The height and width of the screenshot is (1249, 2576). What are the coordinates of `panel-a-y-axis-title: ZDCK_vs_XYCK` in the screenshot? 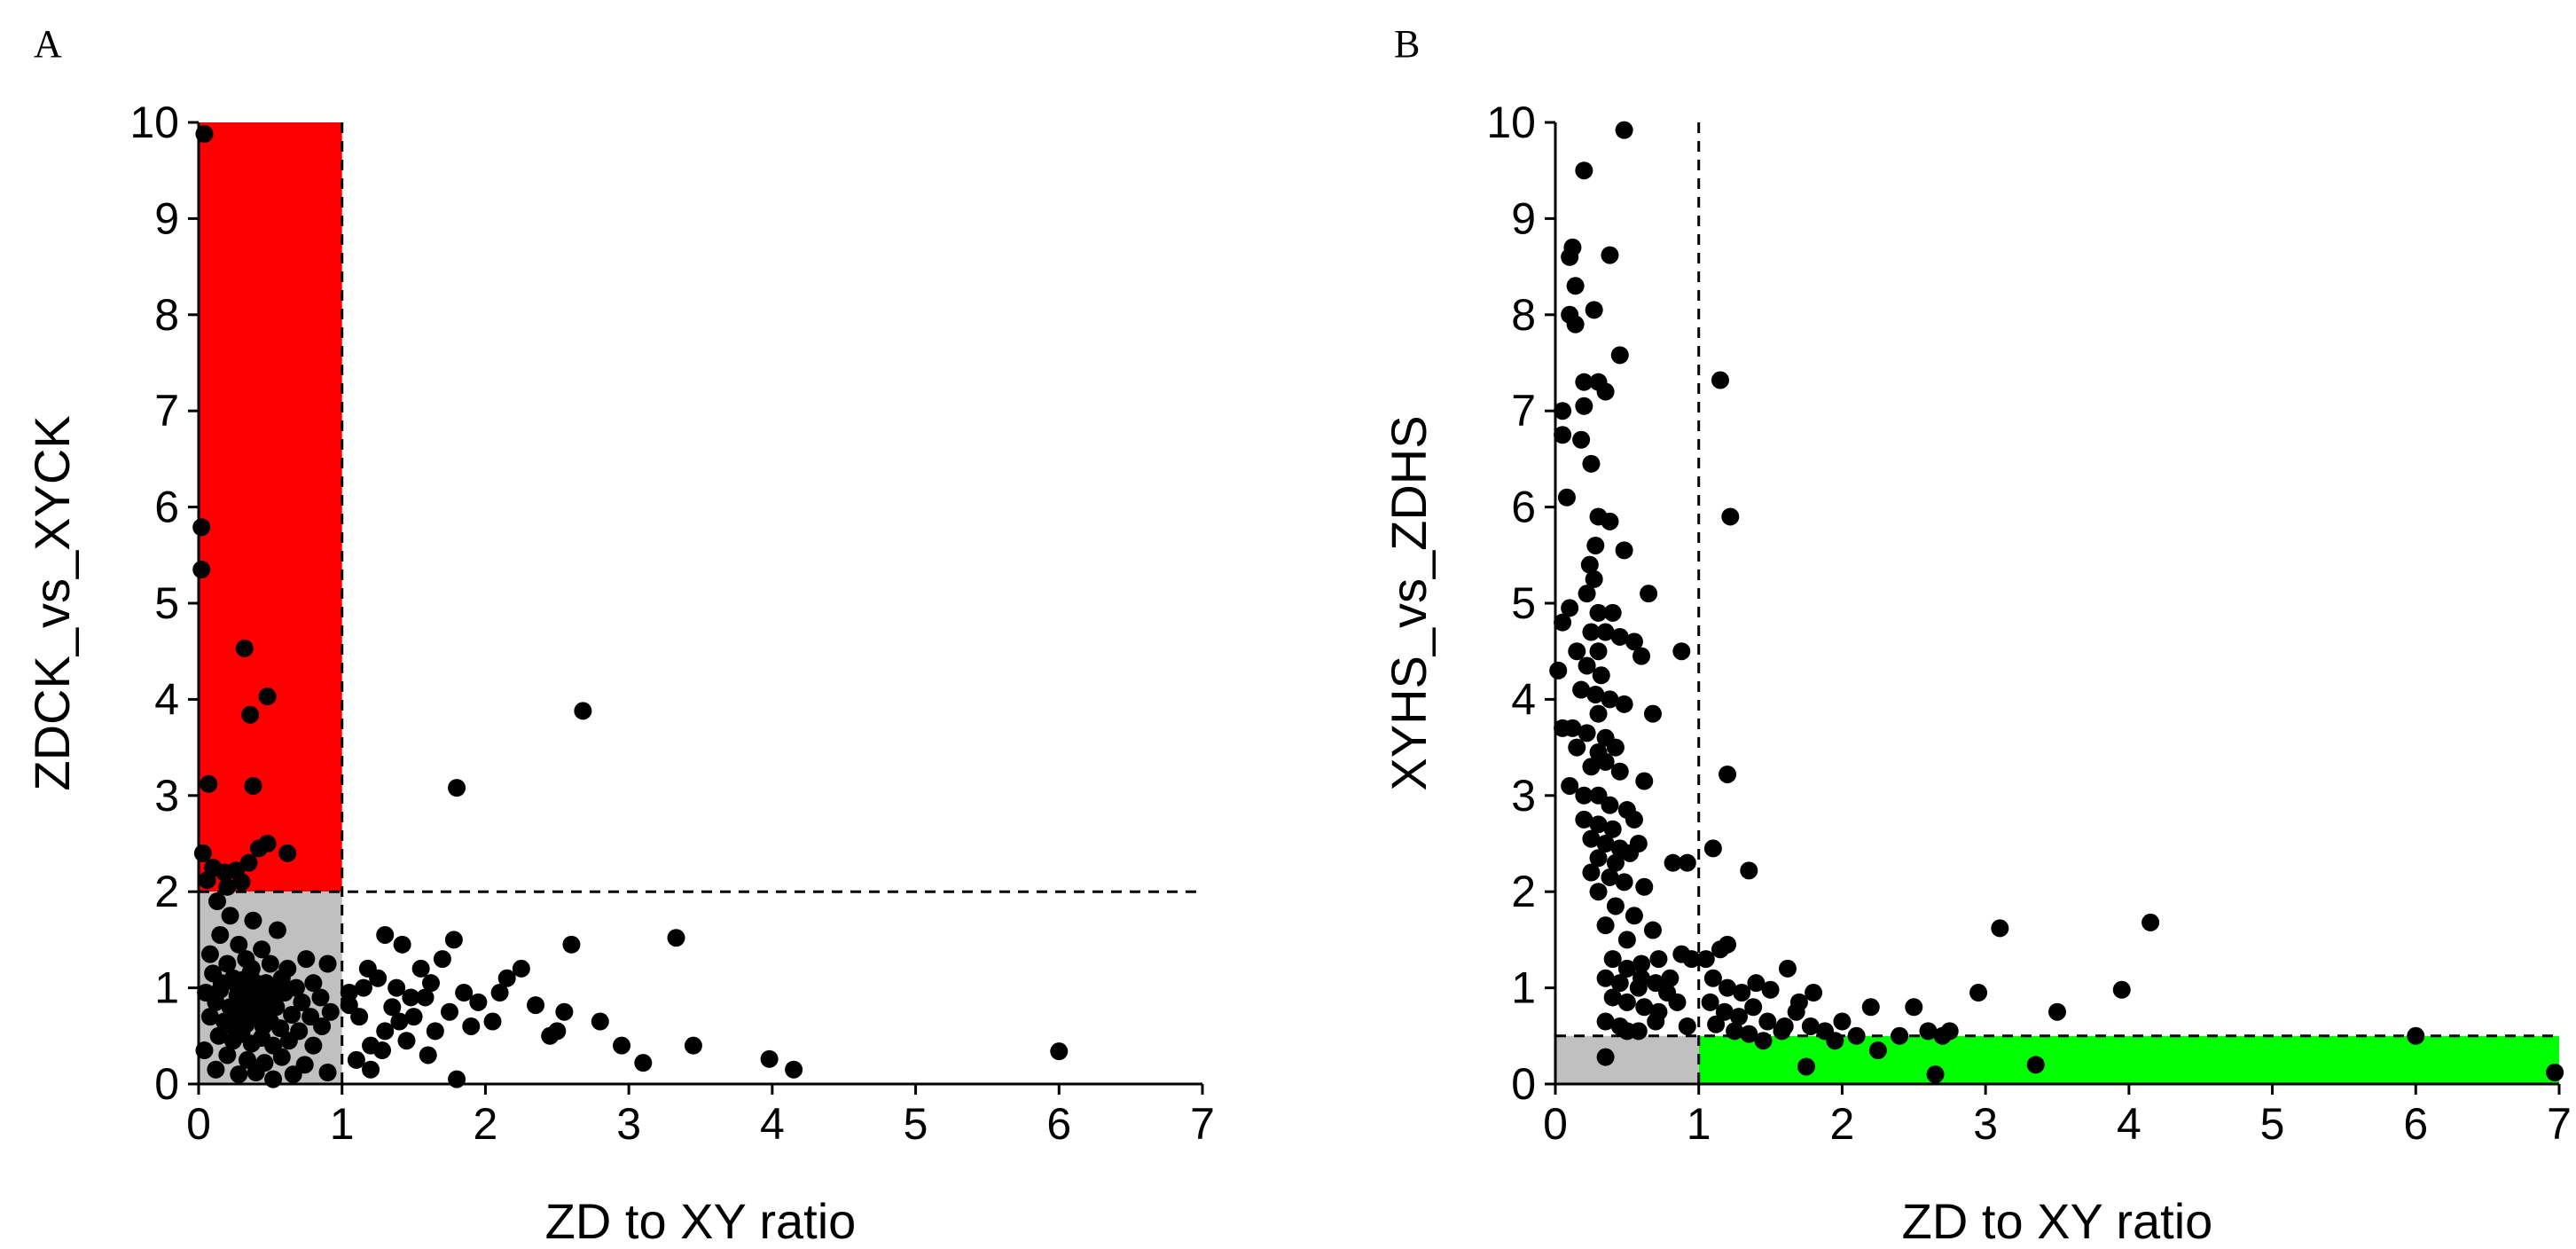 It's located at (52, 602).